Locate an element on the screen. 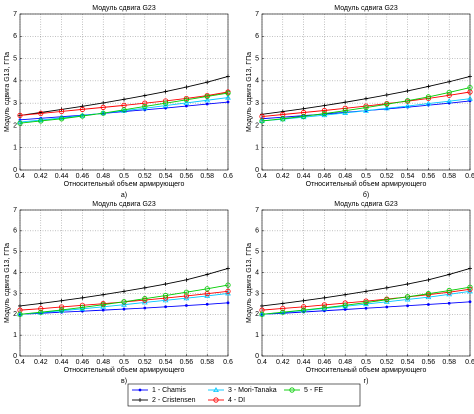  legend-label: 4 - DI is located at coordinates (236, 400).